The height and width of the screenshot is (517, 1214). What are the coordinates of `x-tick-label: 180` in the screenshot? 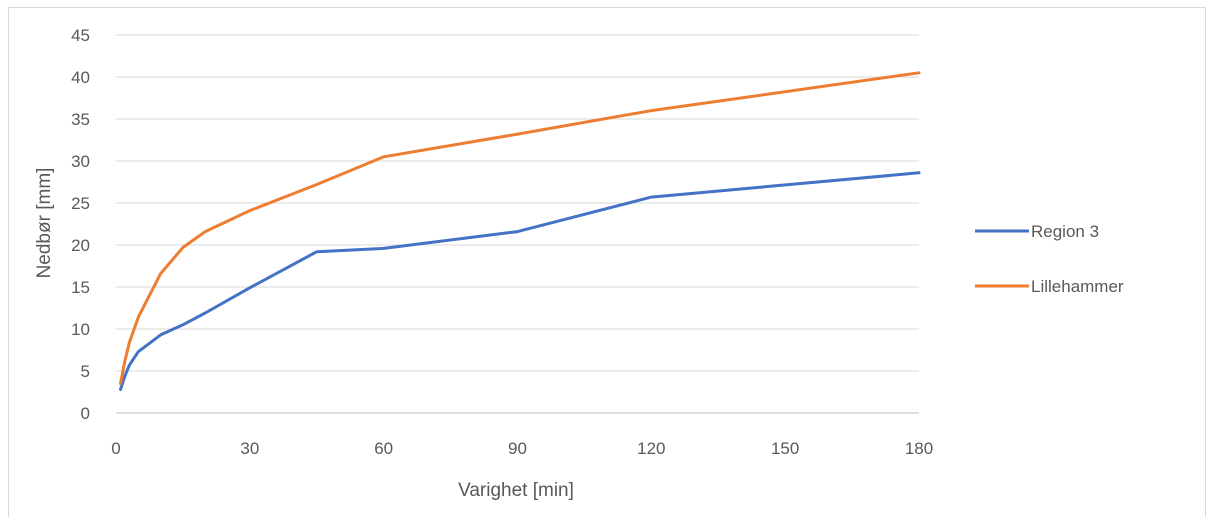 It's located at (919, 448).